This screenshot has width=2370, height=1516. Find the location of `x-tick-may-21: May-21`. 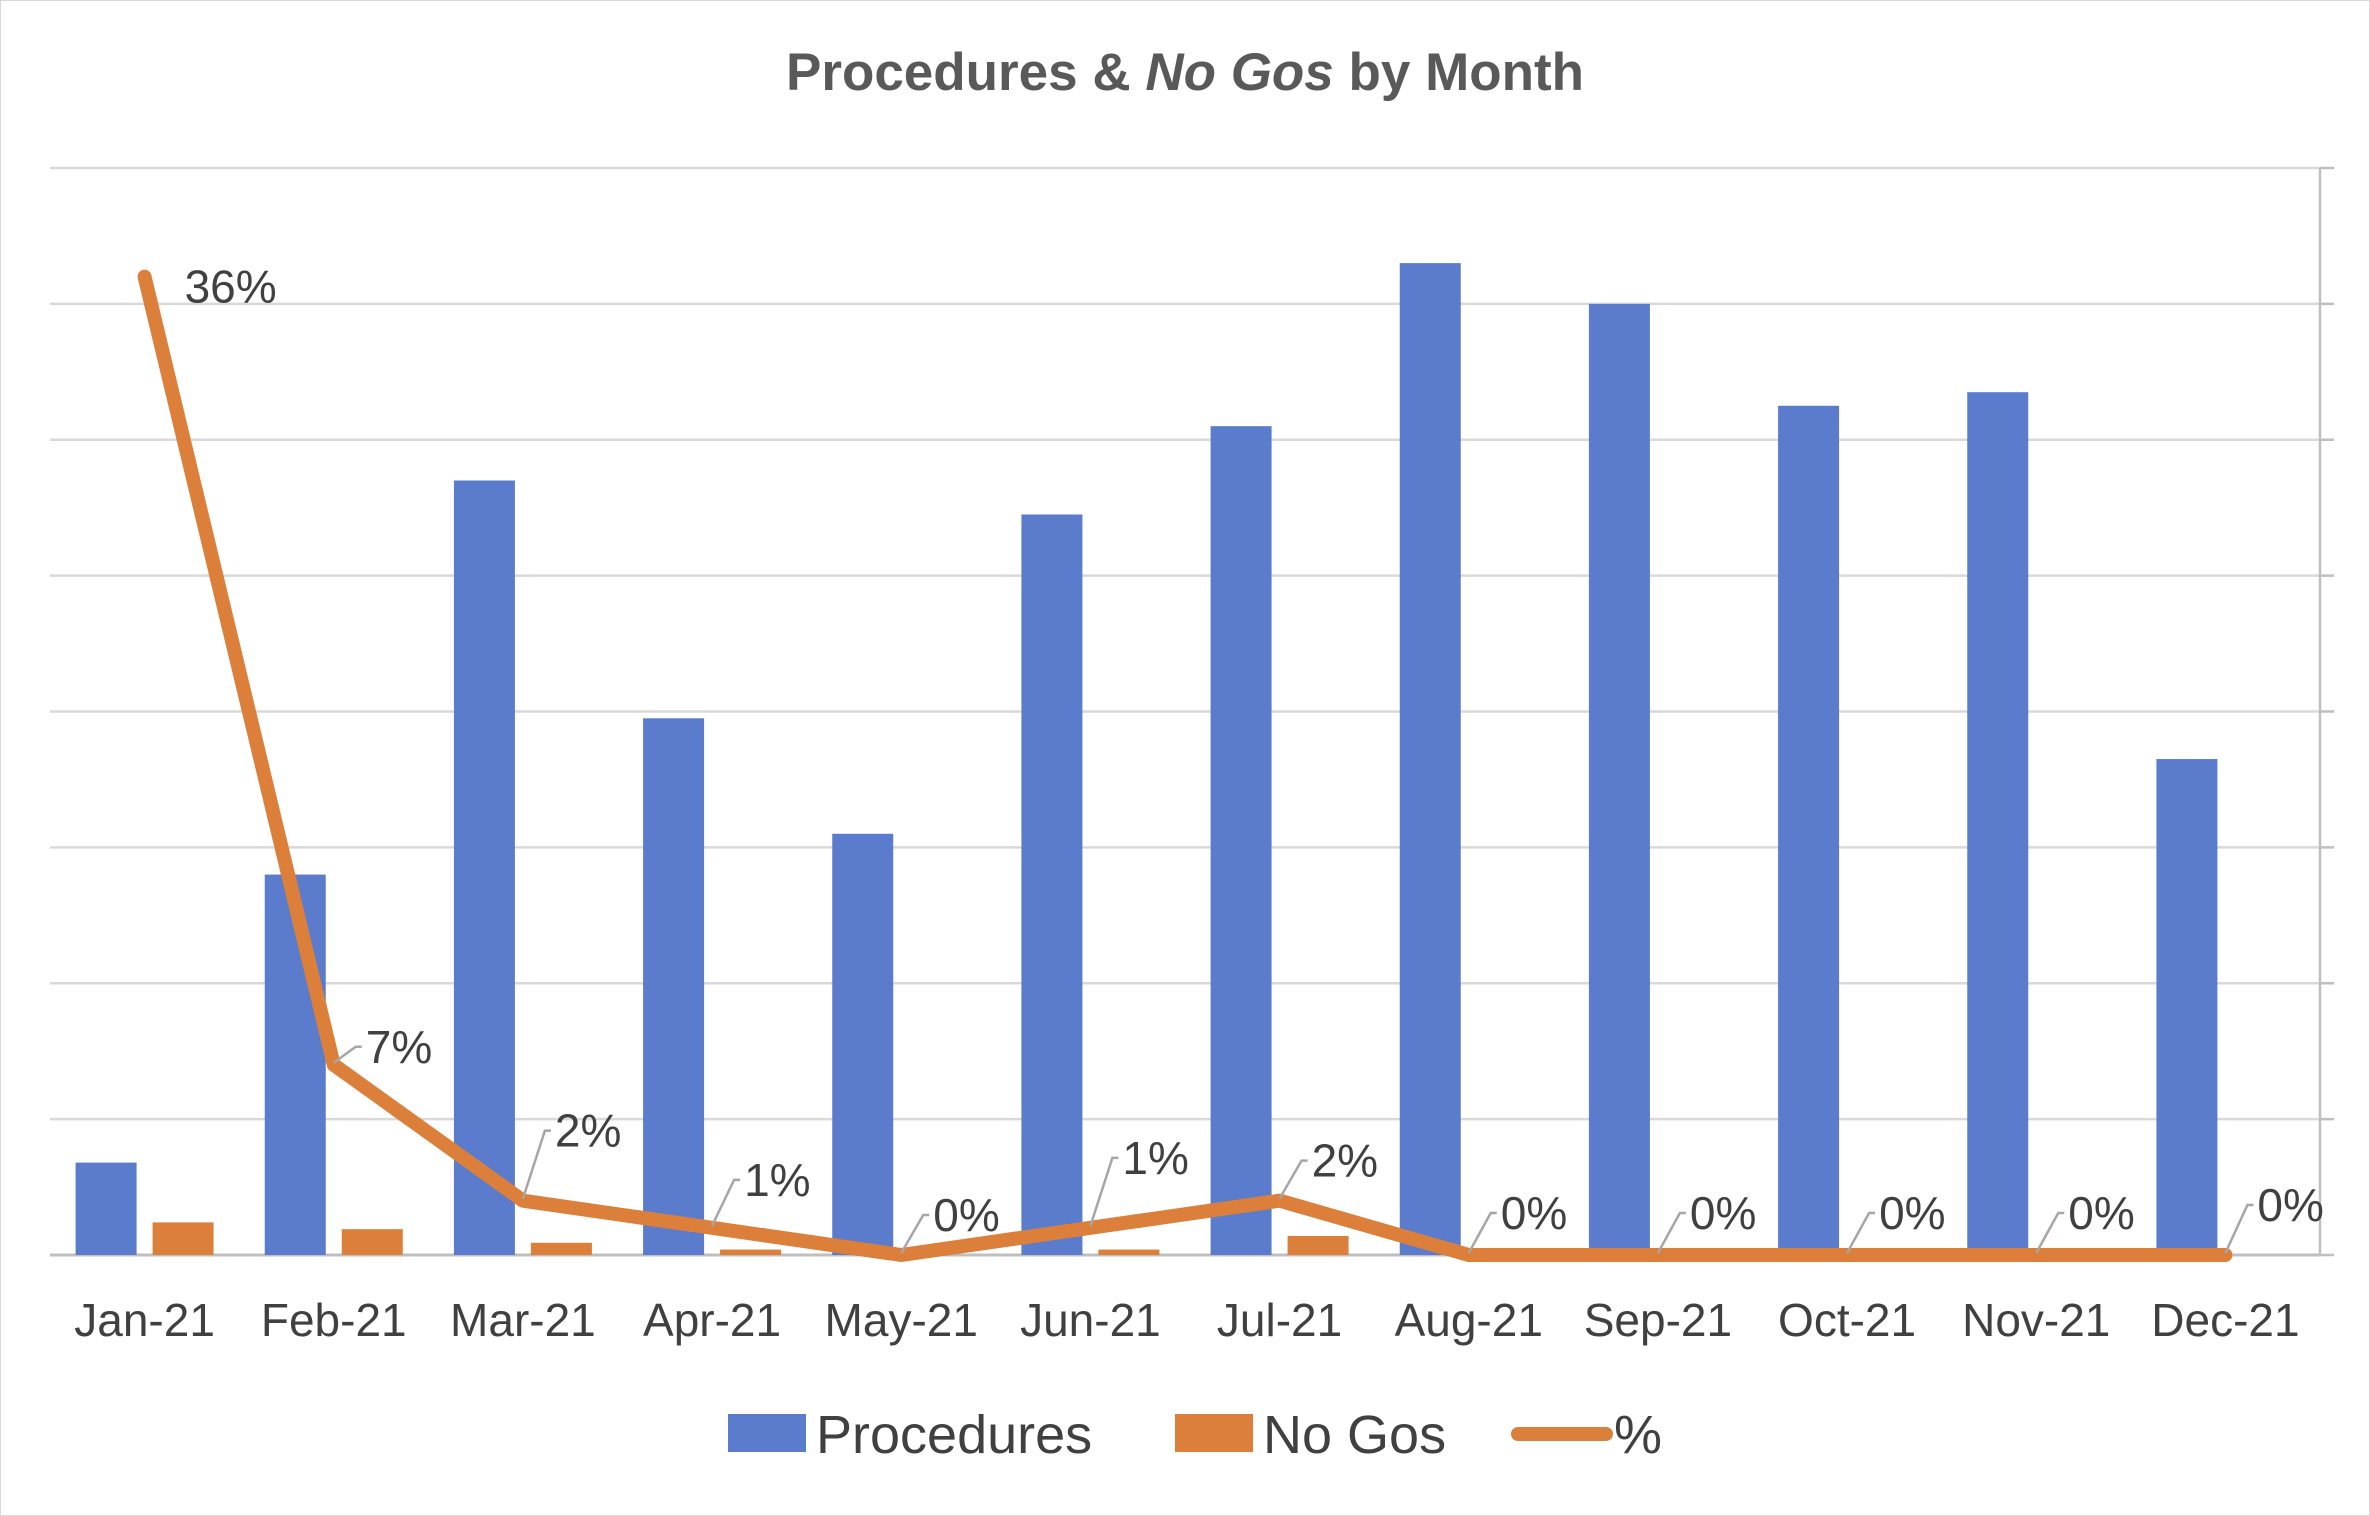

x-tick-may-21: May-21 is located at coordinates (901, 1320).